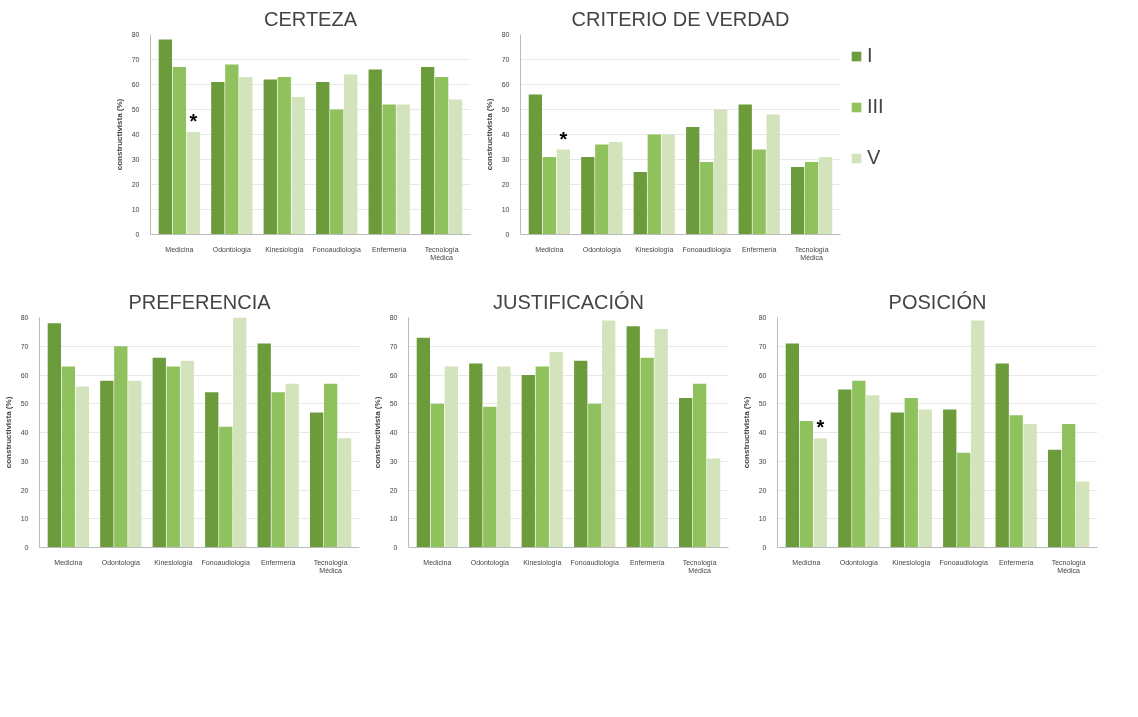  What do you see at coordinates (870, 55) in the screenshot?
I see `legend-label: I` at bounding box center [870, 55].